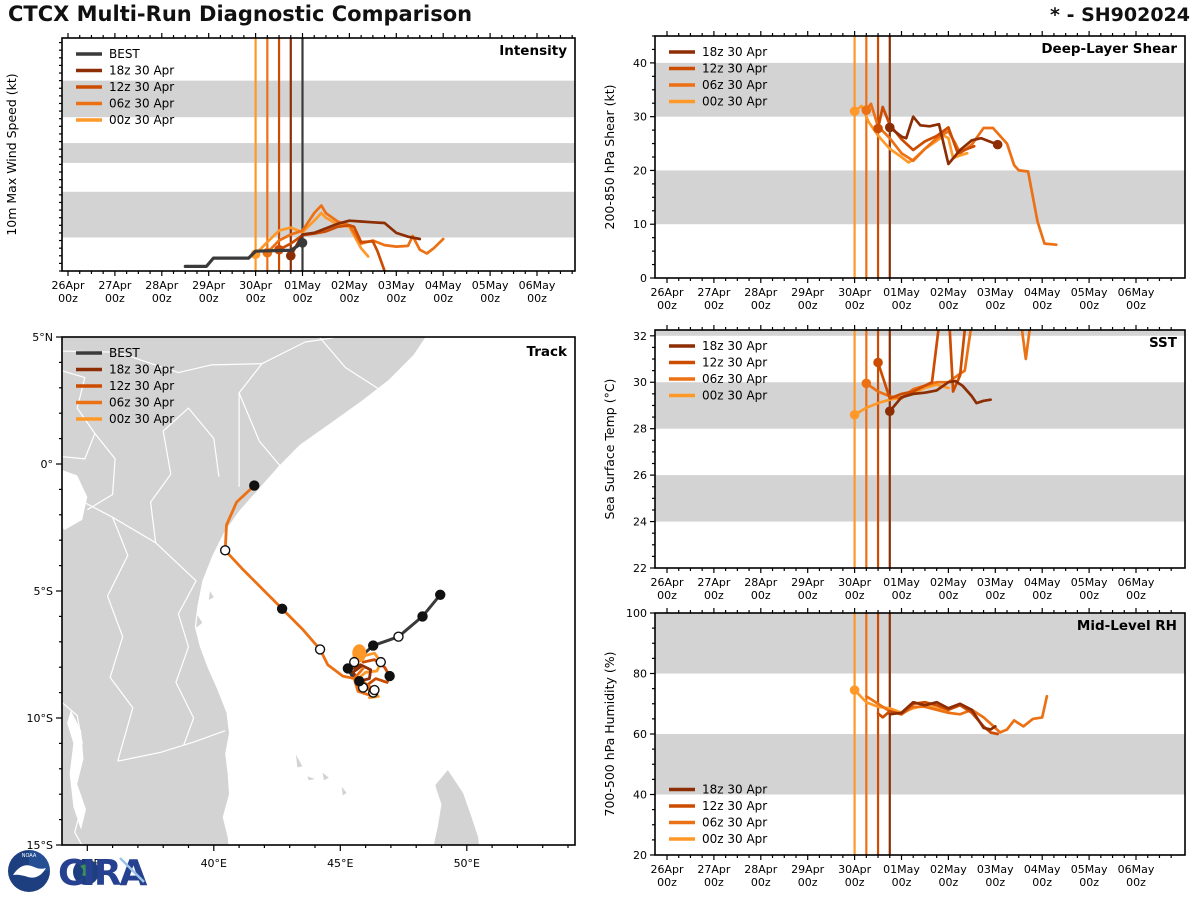 The height and width of the screenshot is (900, 1200). Describe the element at coordinates (761, 869) in the screenshot. I see `rh-xtick-day: 28Apr` at that location.